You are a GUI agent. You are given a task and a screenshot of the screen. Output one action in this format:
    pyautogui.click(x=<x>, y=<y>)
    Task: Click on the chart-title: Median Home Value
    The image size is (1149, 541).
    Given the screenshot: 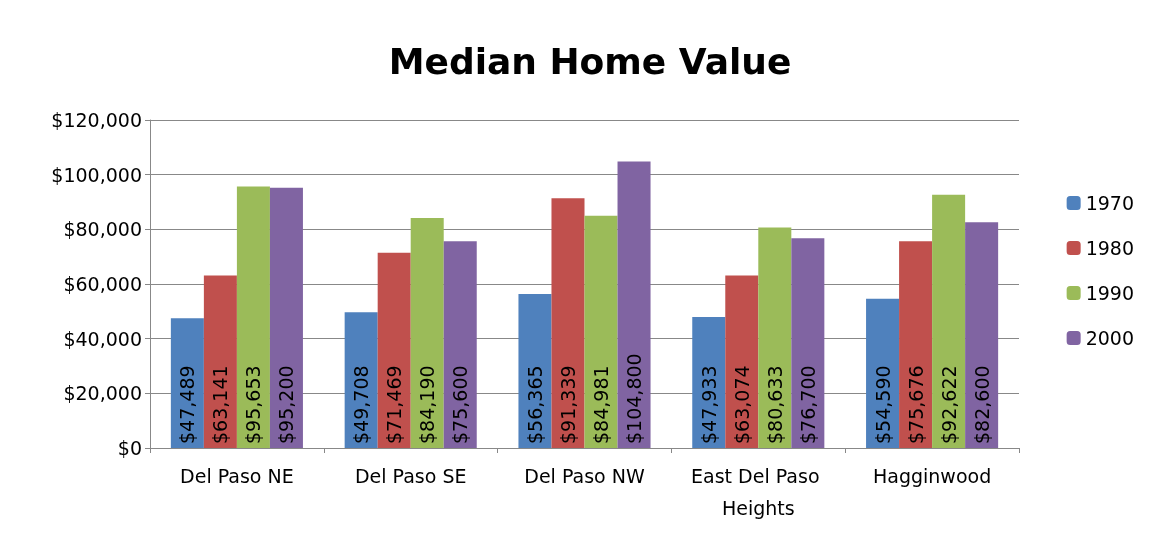 What is the action you would take?
    pyautogui.click(x=590, y=61)
    